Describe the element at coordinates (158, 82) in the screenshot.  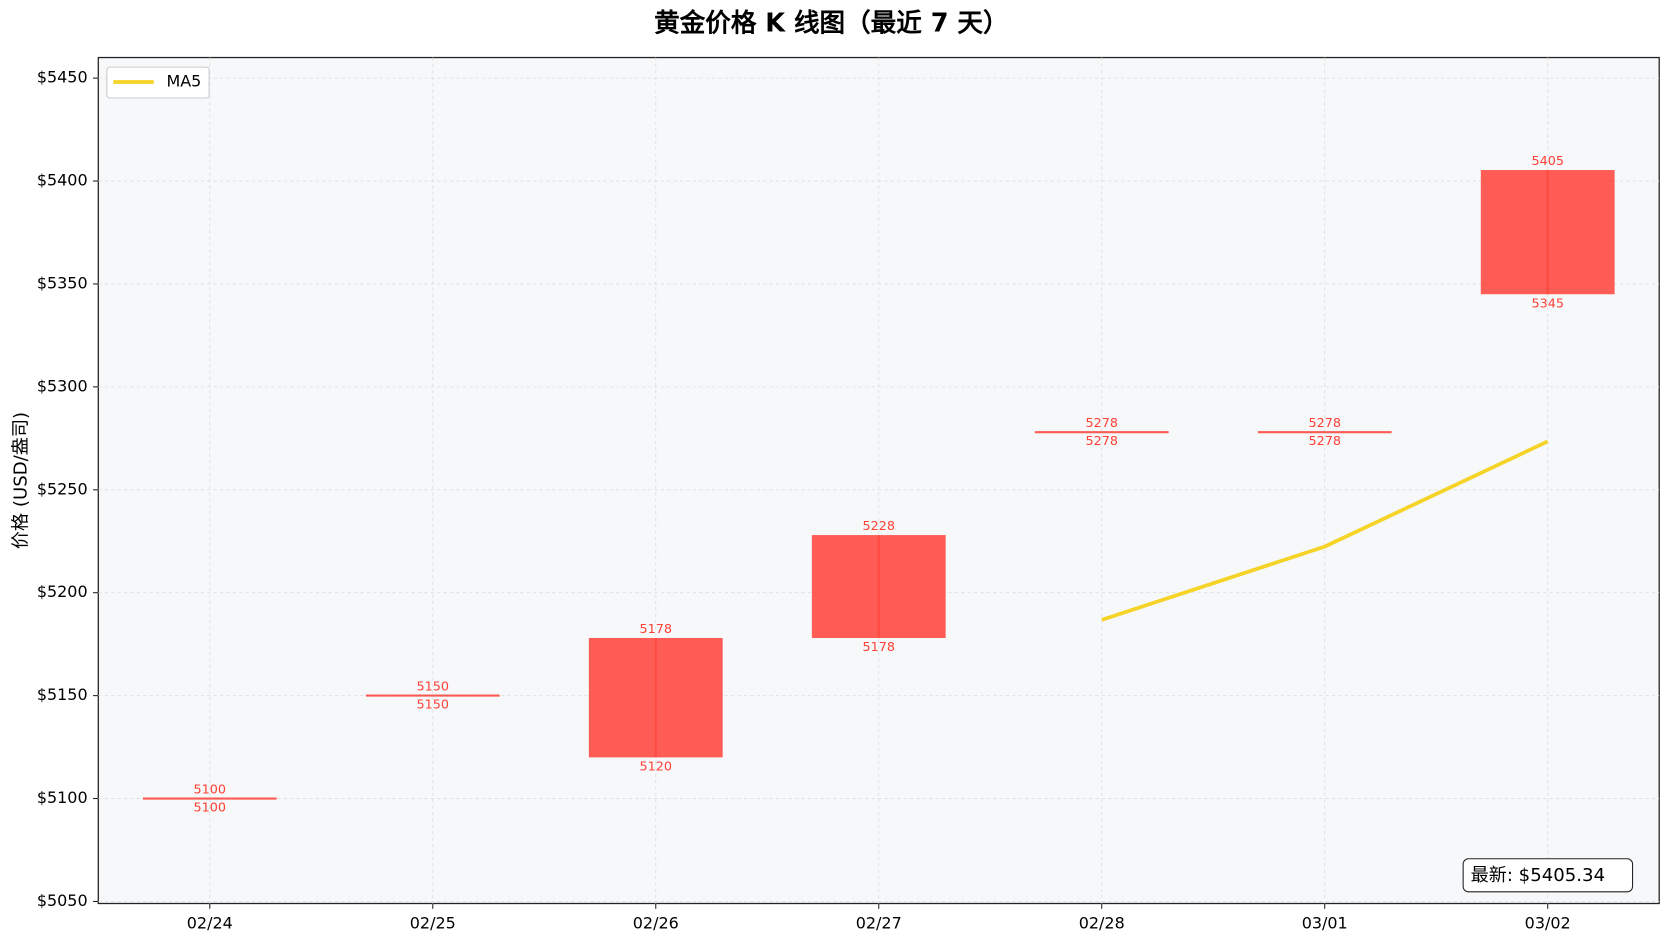
I see `legend-box` at that location.